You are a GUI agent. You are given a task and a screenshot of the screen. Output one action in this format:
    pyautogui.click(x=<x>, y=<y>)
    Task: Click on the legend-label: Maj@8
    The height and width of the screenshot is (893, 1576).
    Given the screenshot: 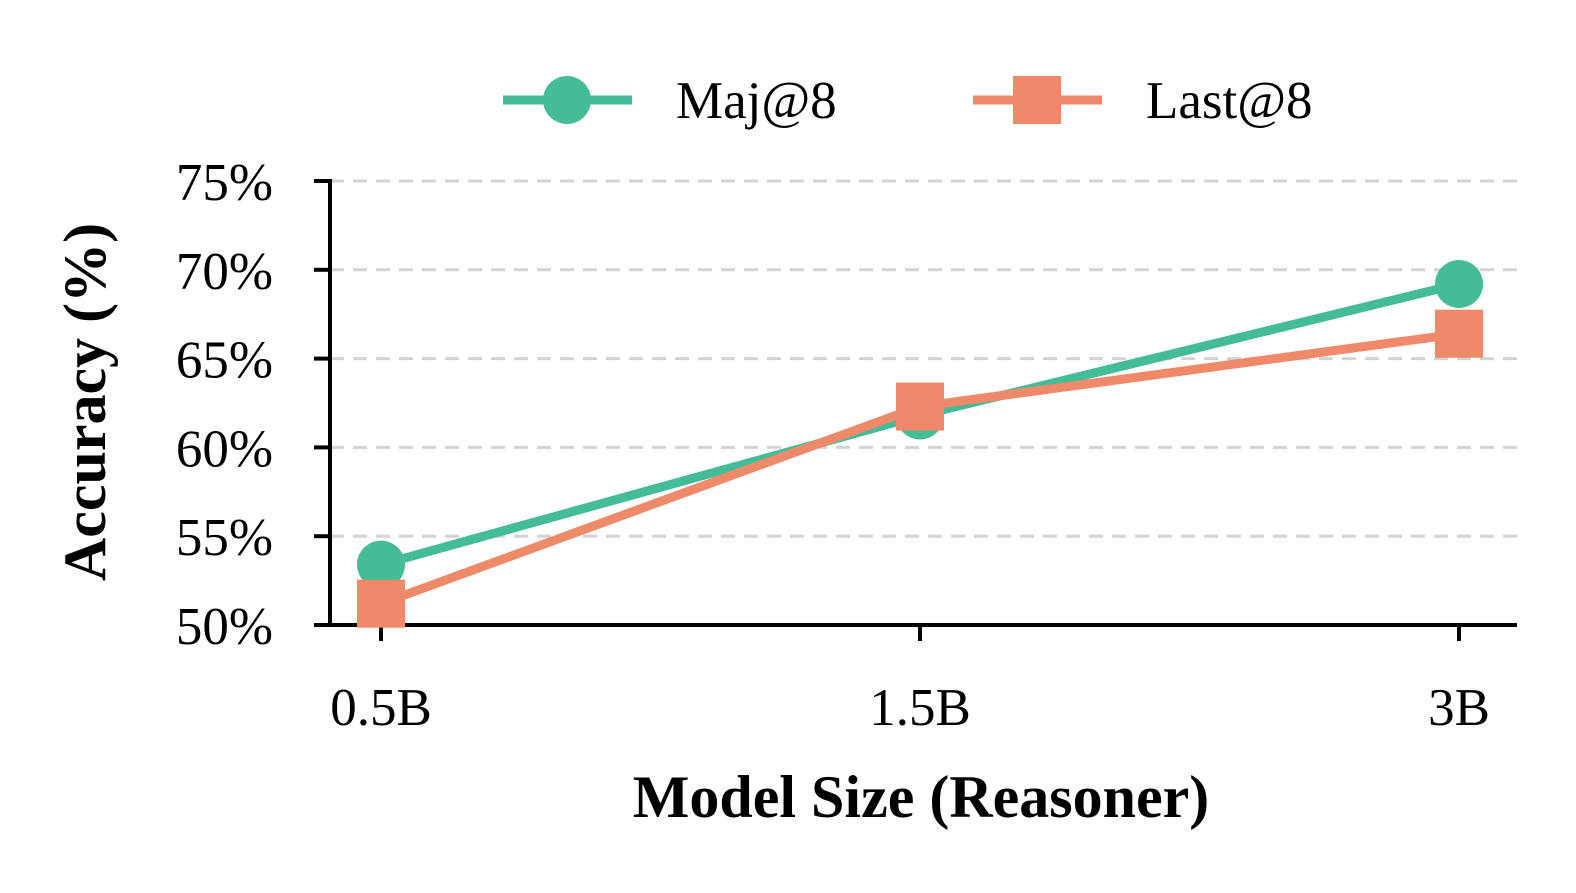 What is the action you would take?
    pyautogui.click(x=756, y=101)
    